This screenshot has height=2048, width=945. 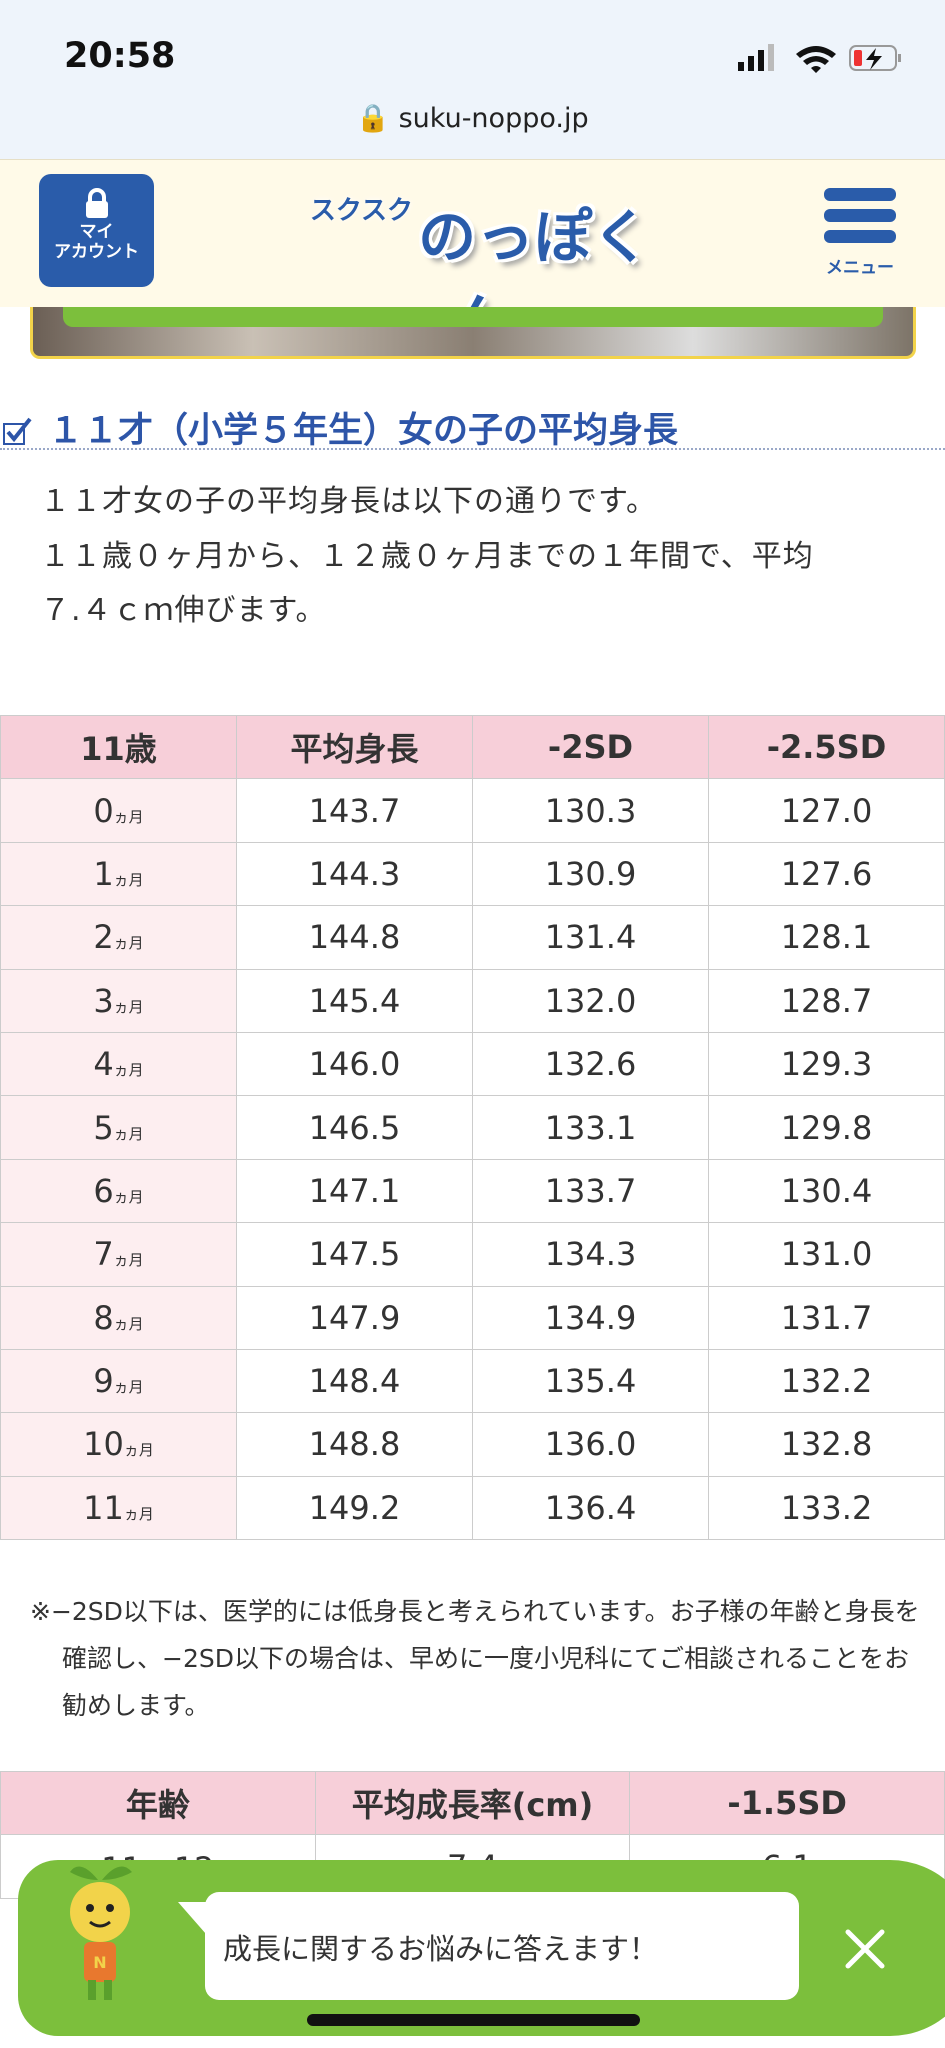 What do you see at coordinates (590, 1191) in the screenshot?
I see `value-cell: 133.7` at bounding box center [590, 1191].